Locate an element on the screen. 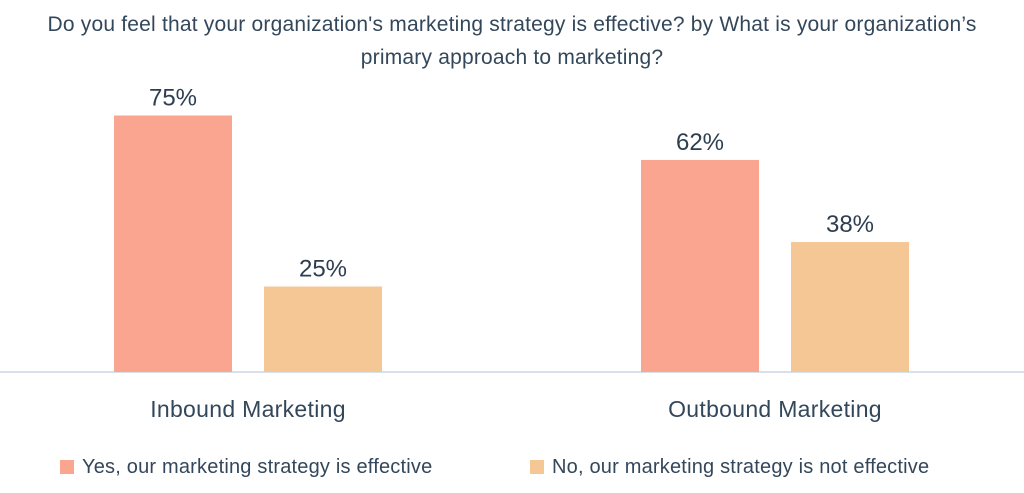 This screenshot has height=493, width=1024. data-label-outbound-marketing-series-1: 38% is located at coordinates (850, 224).